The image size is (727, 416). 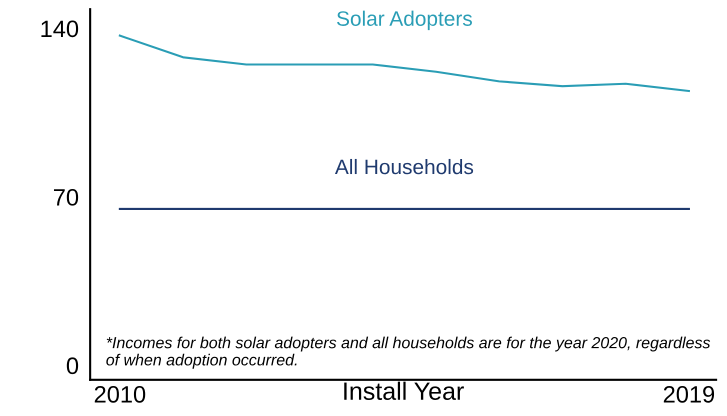 I want to click on x-tick-label: 2019, so click(x=689, y=394).